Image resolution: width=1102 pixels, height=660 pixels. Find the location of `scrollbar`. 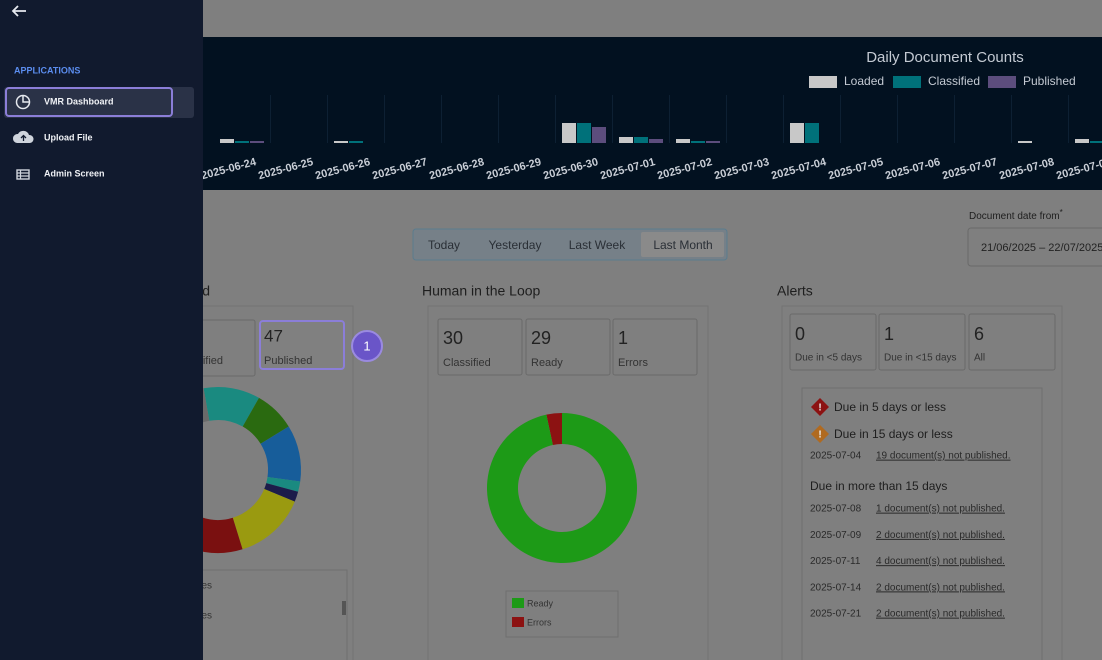

scrollbar is located at coordinates (344, 608).